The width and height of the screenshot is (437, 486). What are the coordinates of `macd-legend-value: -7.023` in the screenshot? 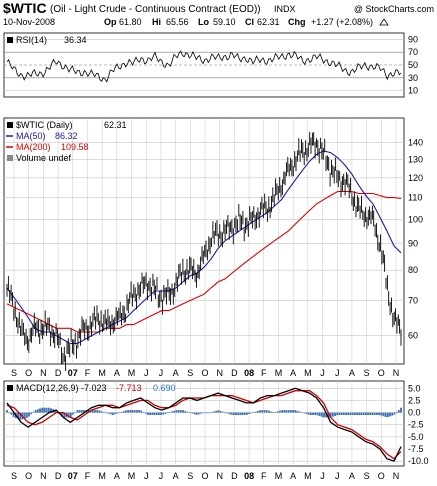 It's located at (94, 388).